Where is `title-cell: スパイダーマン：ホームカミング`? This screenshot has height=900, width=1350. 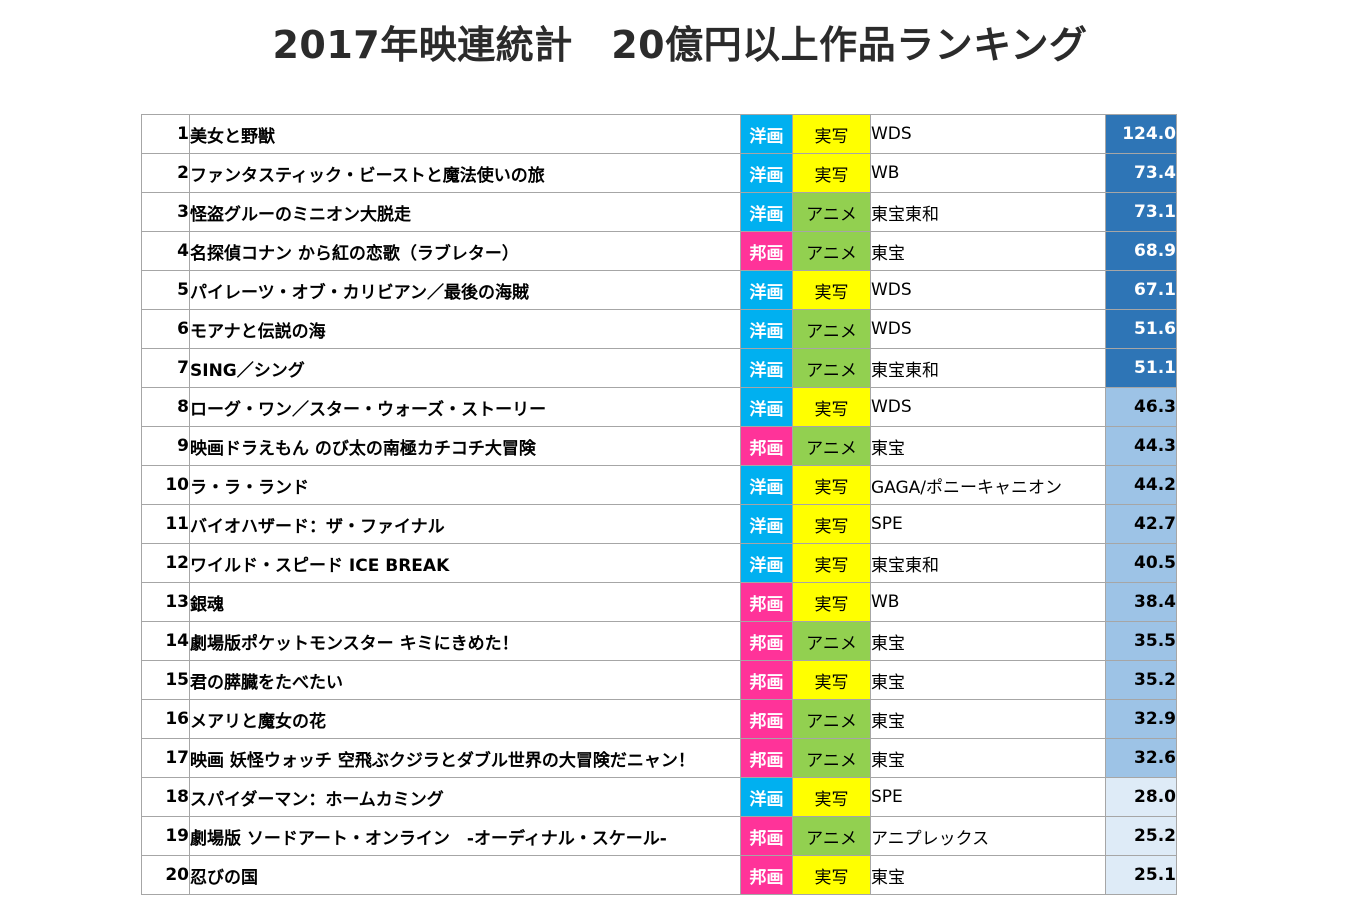
title-cell: スパイダーマン：ホームカミング is located at coordinates (465, 797).